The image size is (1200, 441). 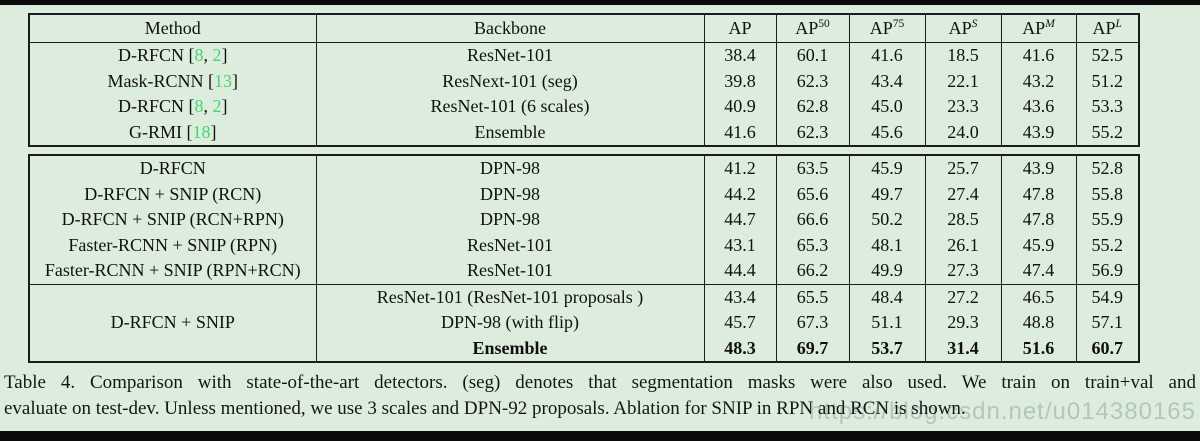 What do you see at coordinates (740, 107) in the screenshot?
I see `ap-value-cell: 40.9` at bounding box center [740, 107].